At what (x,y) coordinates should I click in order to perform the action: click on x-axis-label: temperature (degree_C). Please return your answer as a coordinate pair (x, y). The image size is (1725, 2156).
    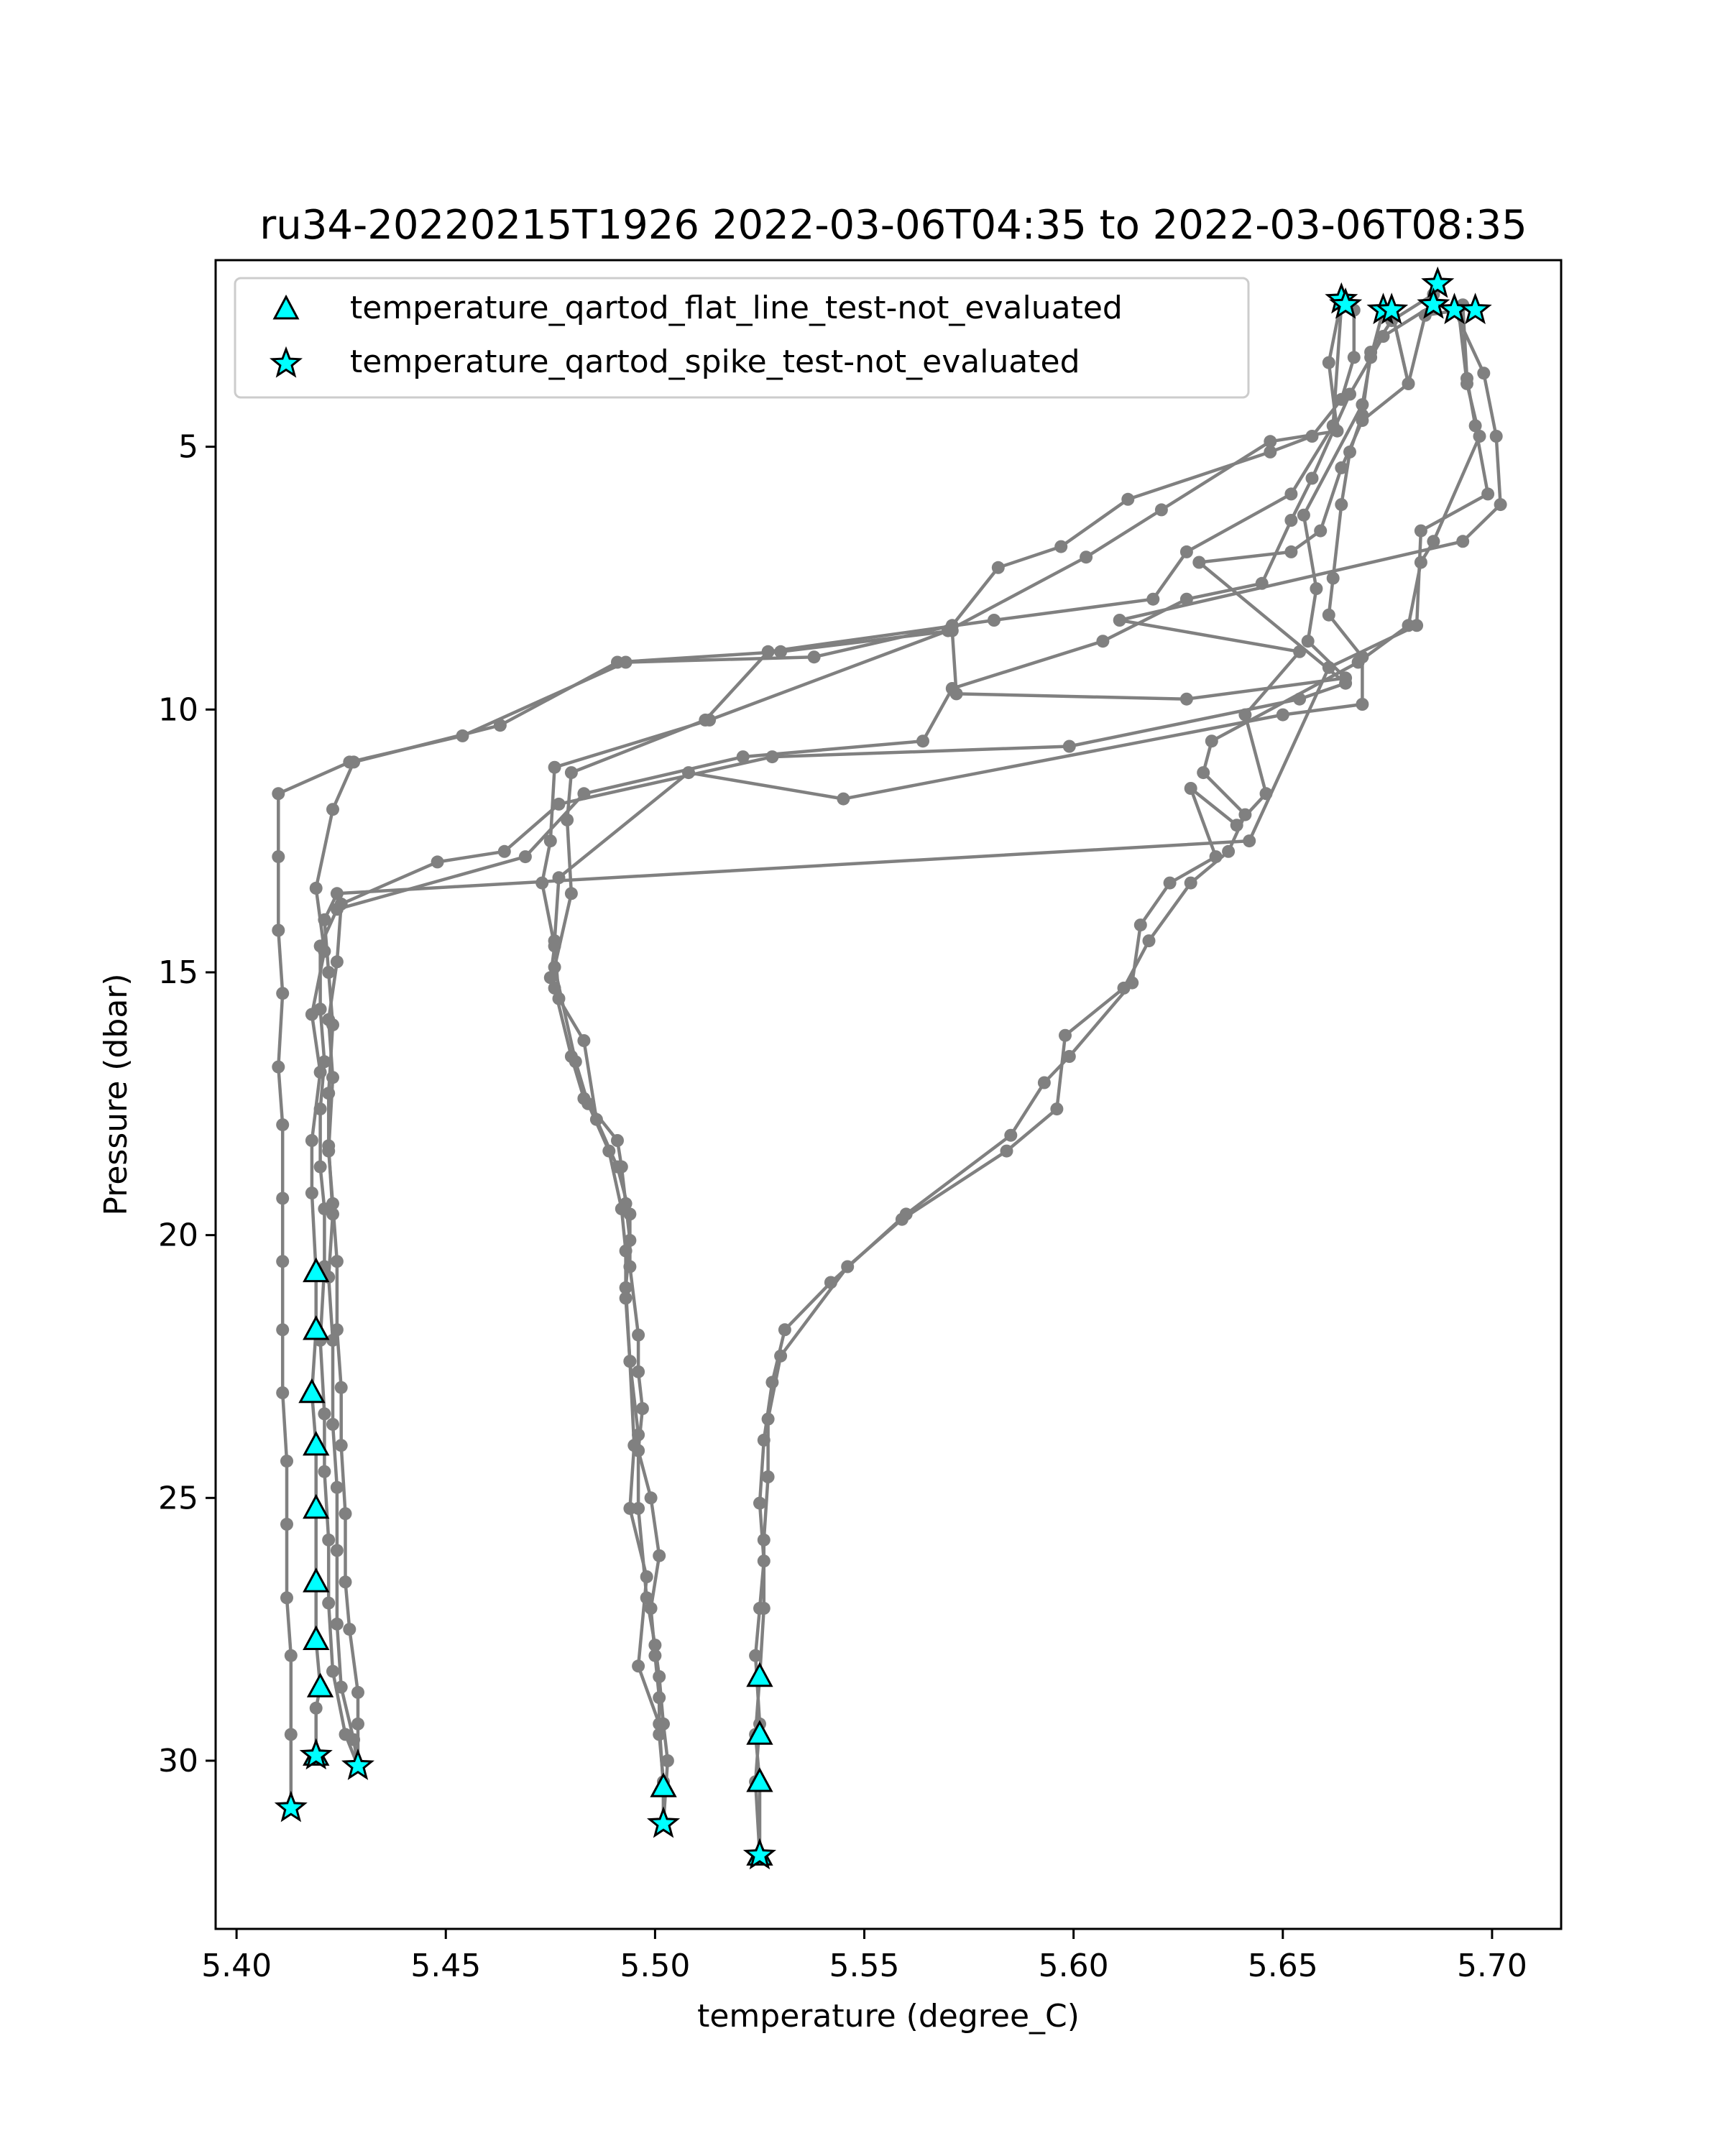
    Looking at the image, I should click on (888, 2017).